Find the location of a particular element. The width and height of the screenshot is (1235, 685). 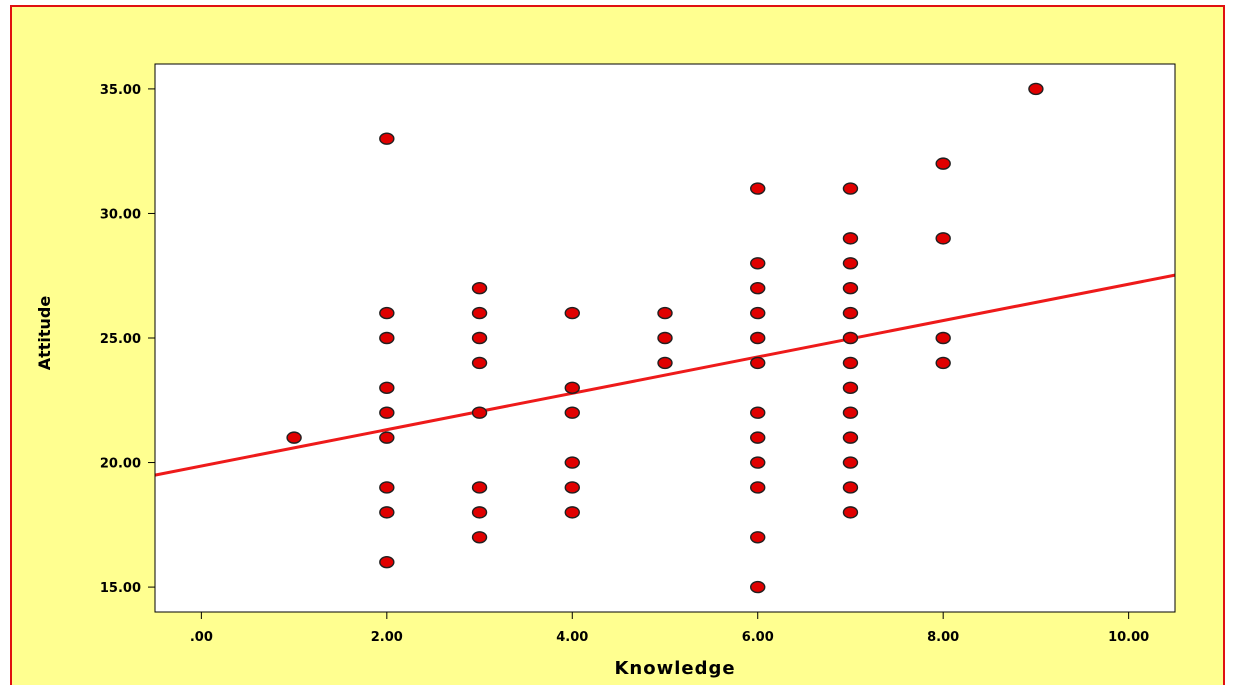

x-tick-label: .00 is located at coordinates (201, 637).